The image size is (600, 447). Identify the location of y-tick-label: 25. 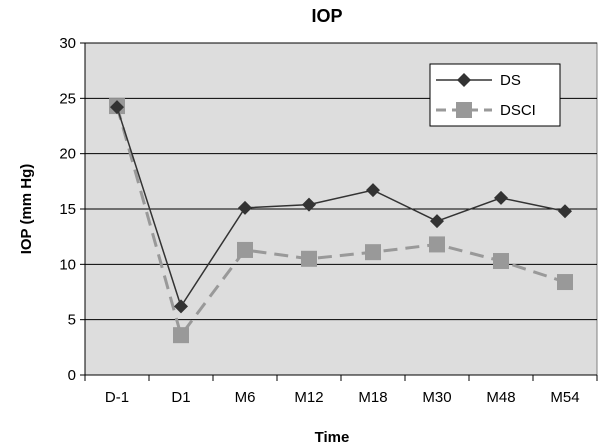
(67, 98).